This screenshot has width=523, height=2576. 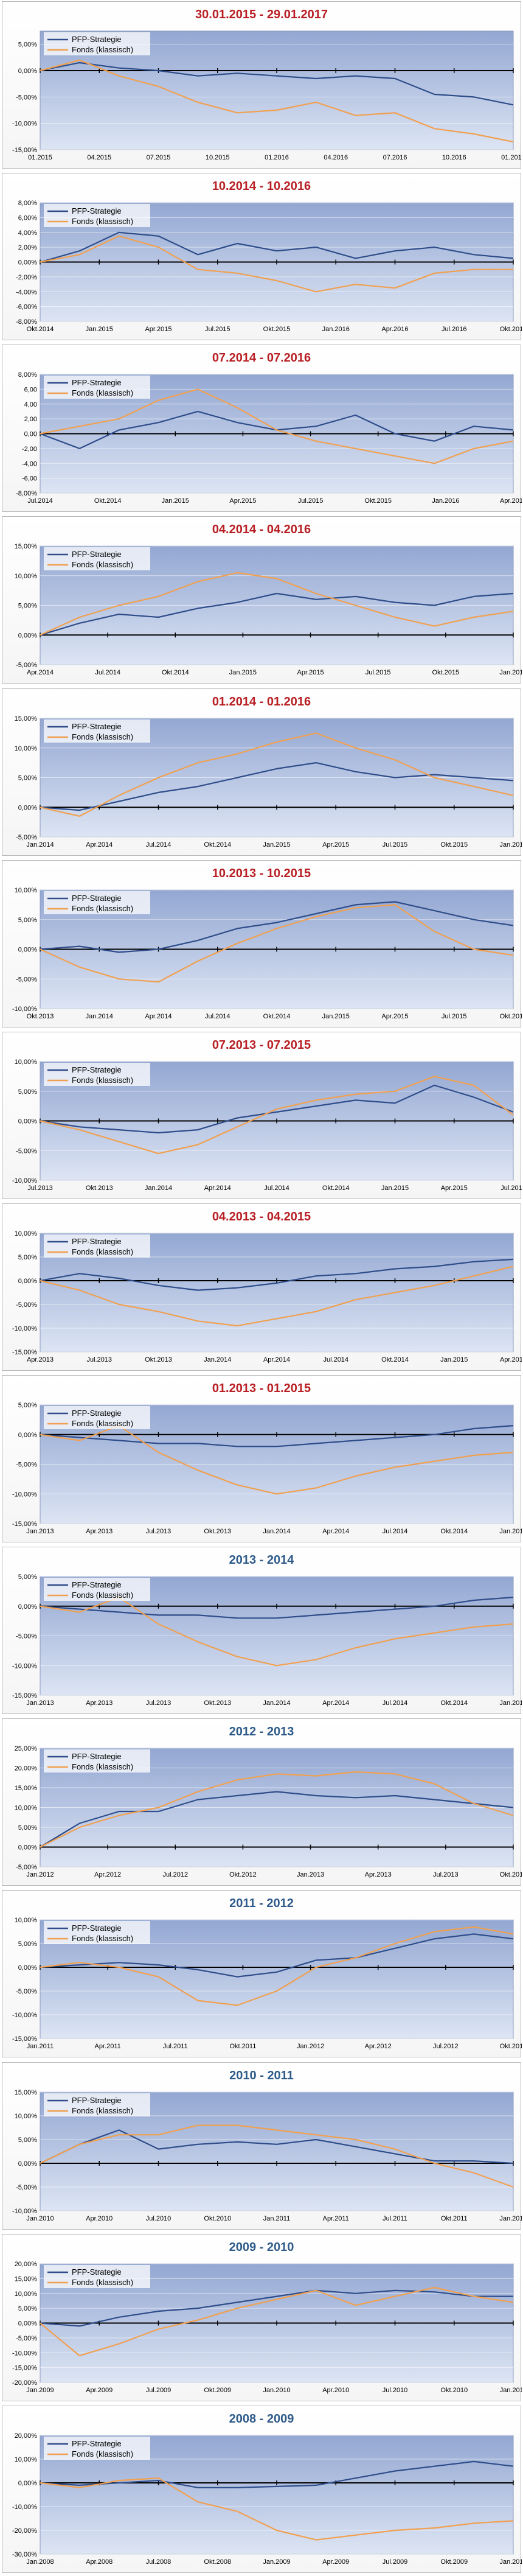 What do you see at coordinates (26, 307) in the screenshot?
I see `y-tick-label: -6,00%` at bounding box center [26, 307].